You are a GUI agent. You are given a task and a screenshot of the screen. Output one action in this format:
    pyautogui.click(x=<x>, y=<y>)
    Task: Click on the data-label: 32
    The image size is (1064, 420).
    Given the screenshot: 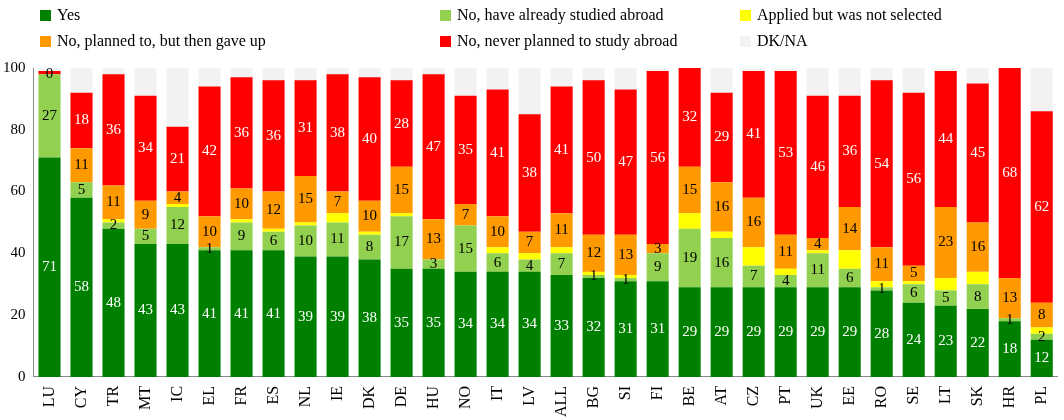 What is the action you would take?
    pyautogui.click(x=594, y=326)
    